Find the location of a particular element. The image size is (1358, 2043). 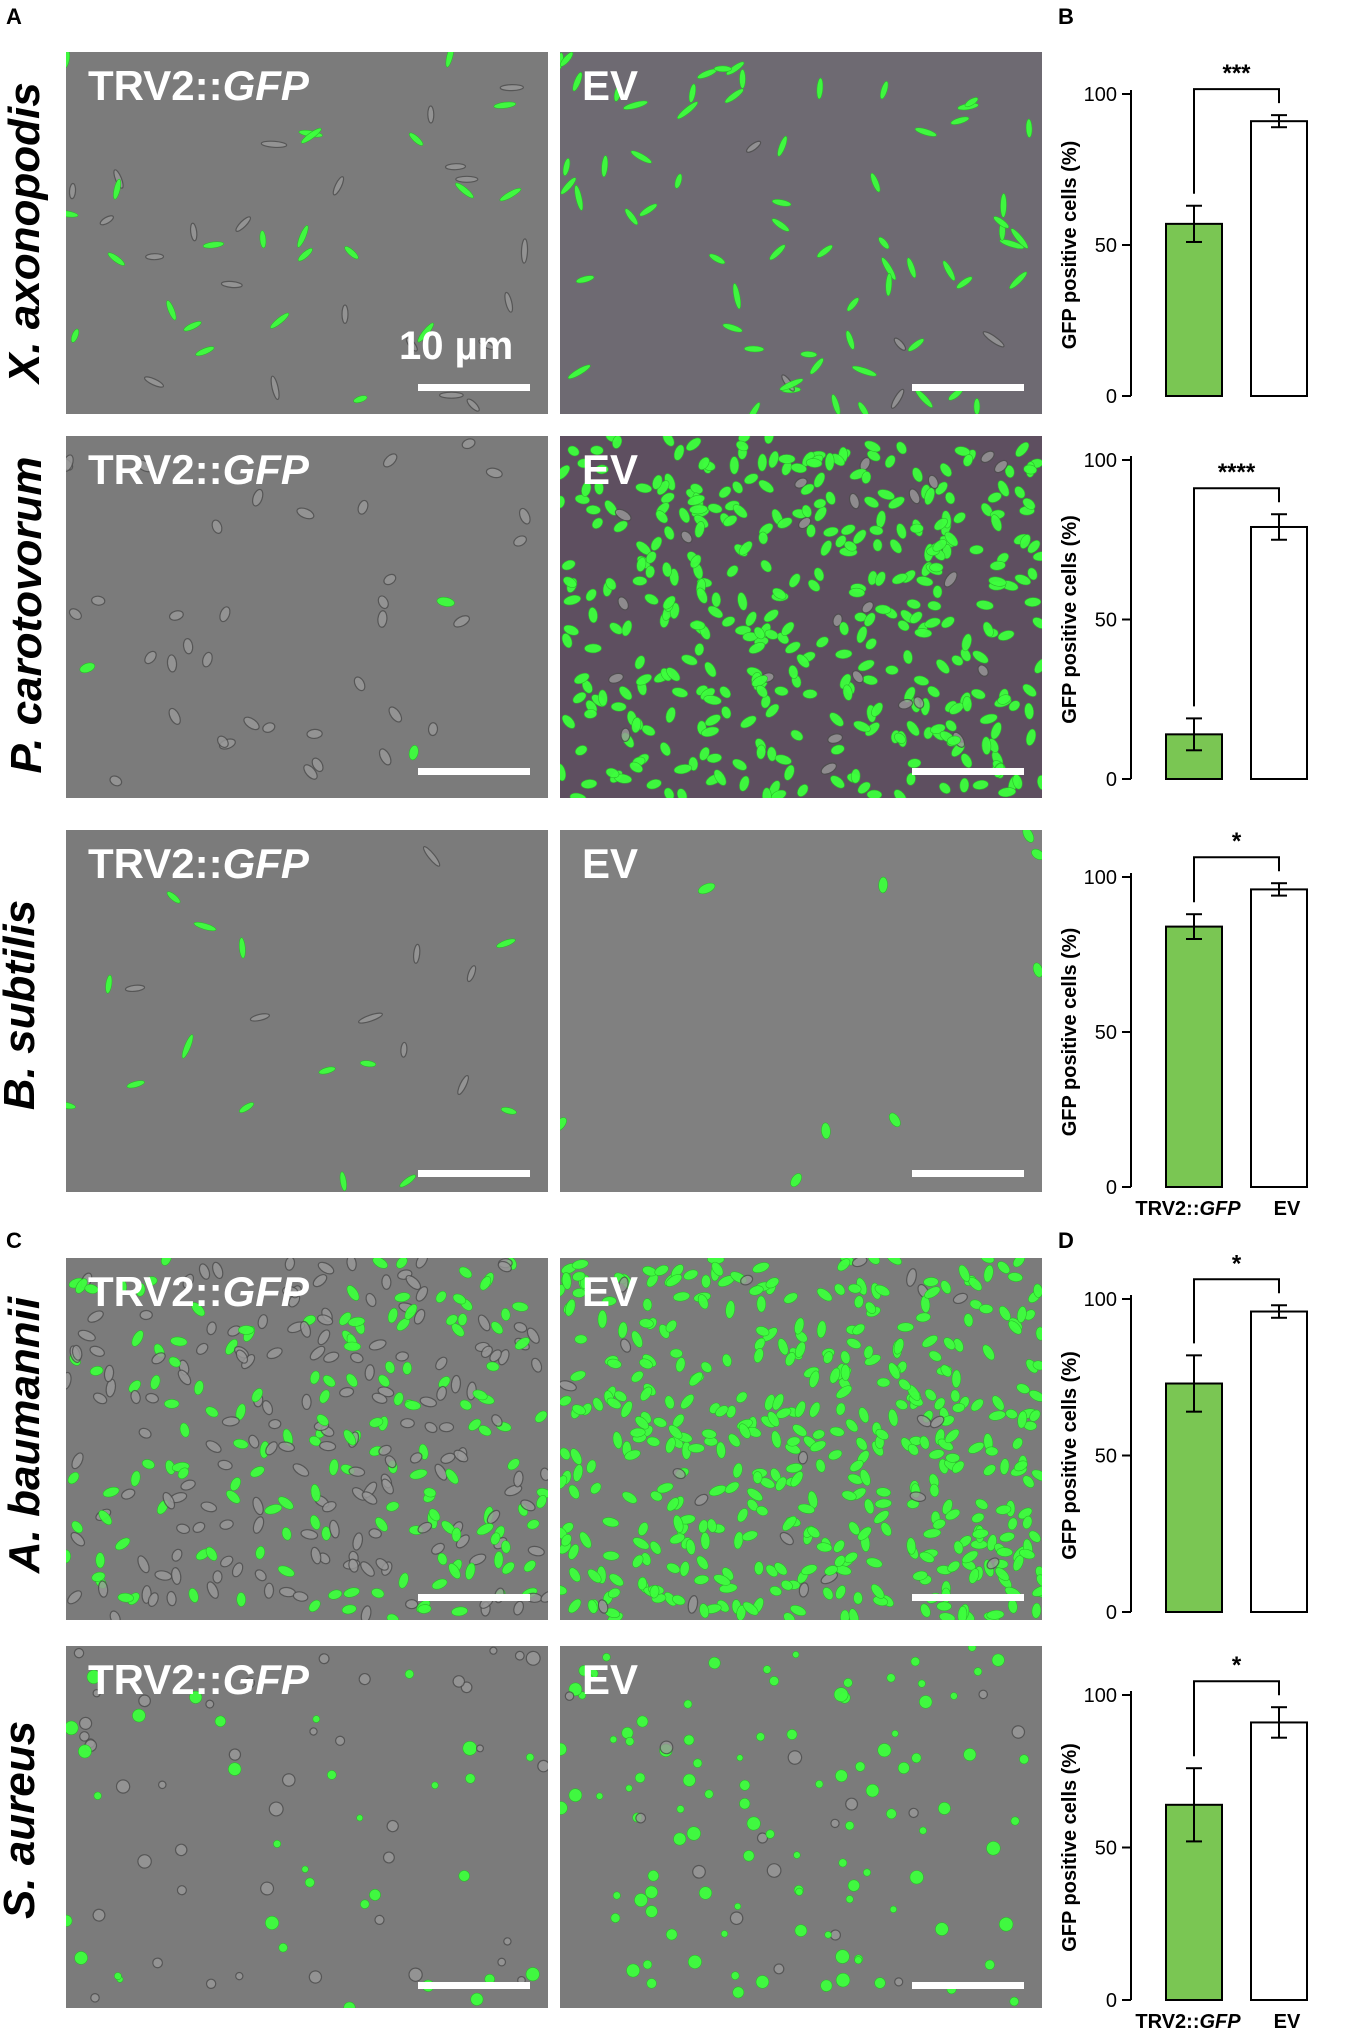

micrograph-treatment: TRV2::GFP 10 µm is located at coordinates (307, 233).